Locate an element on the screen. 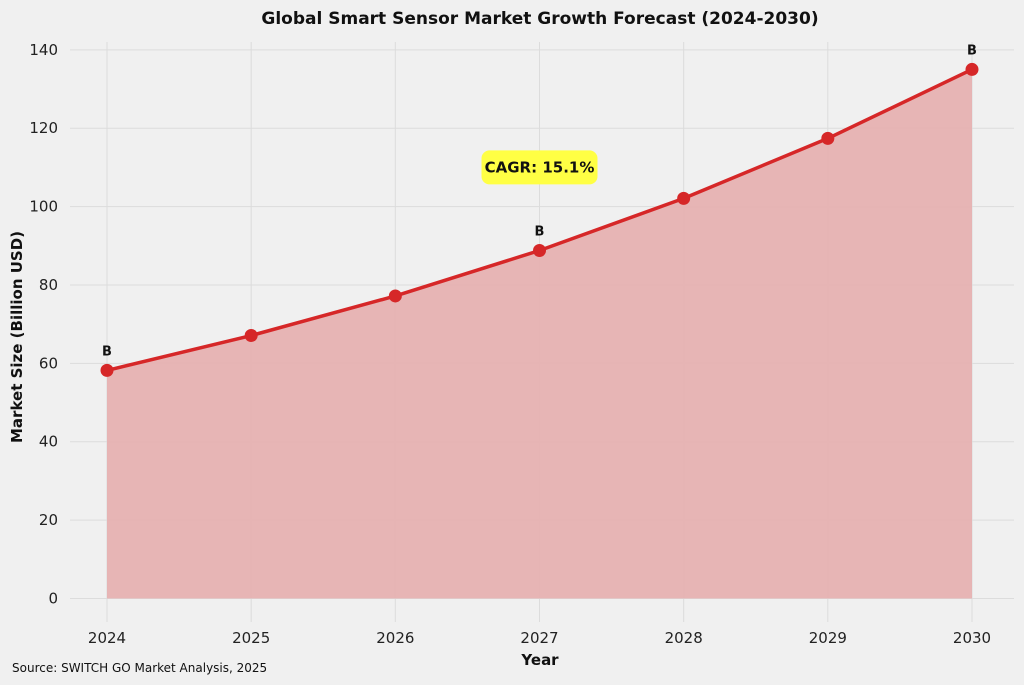 The height and width of the screenshot is (685, 1024). y-tick-label: 40 is located at coordinates (48, 442).